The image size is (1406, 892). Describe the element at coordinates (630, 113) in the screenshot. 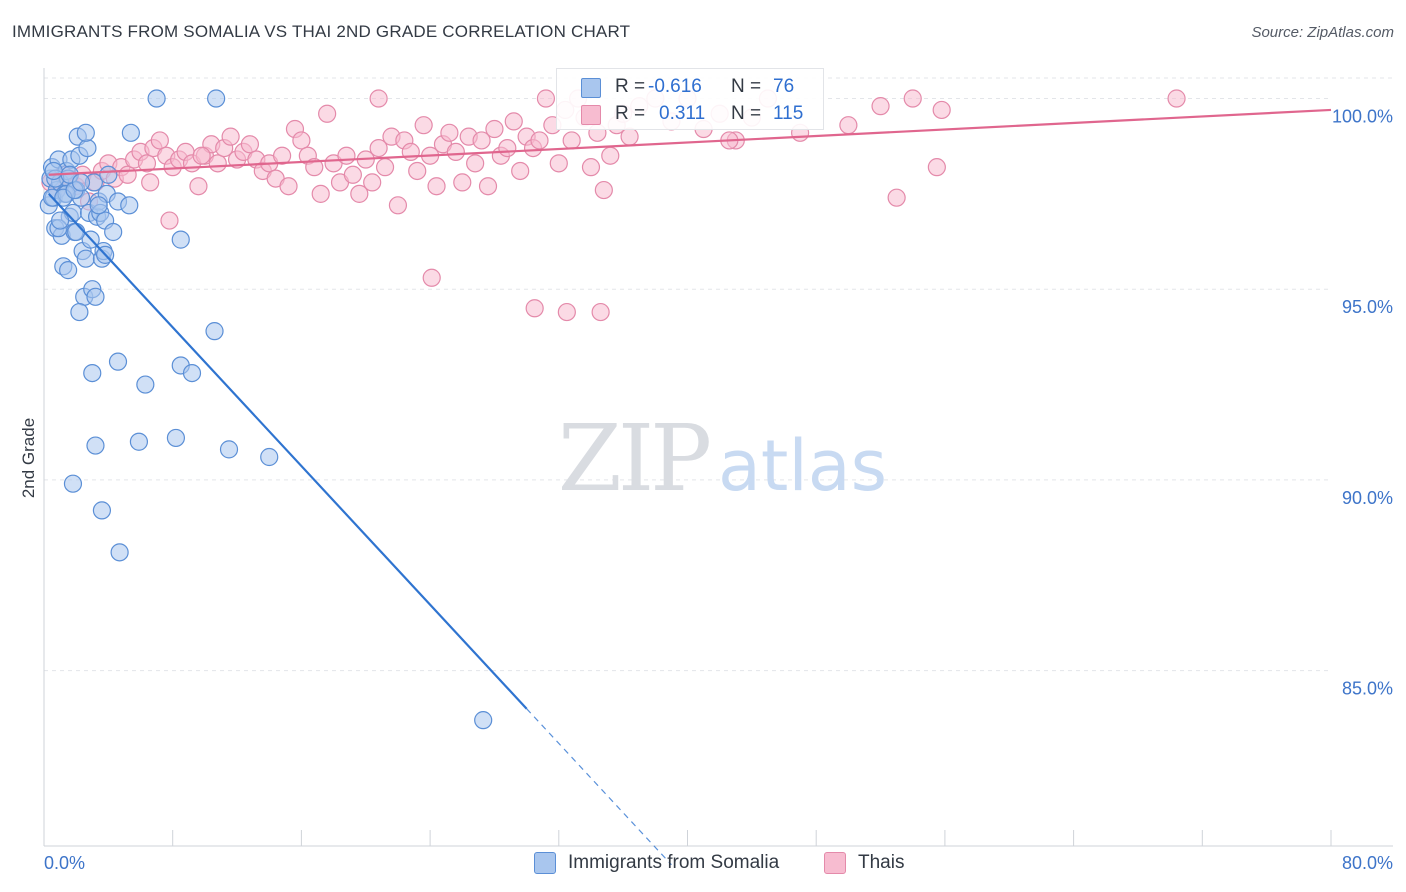

I see `thai-r-label: R =` at that location.